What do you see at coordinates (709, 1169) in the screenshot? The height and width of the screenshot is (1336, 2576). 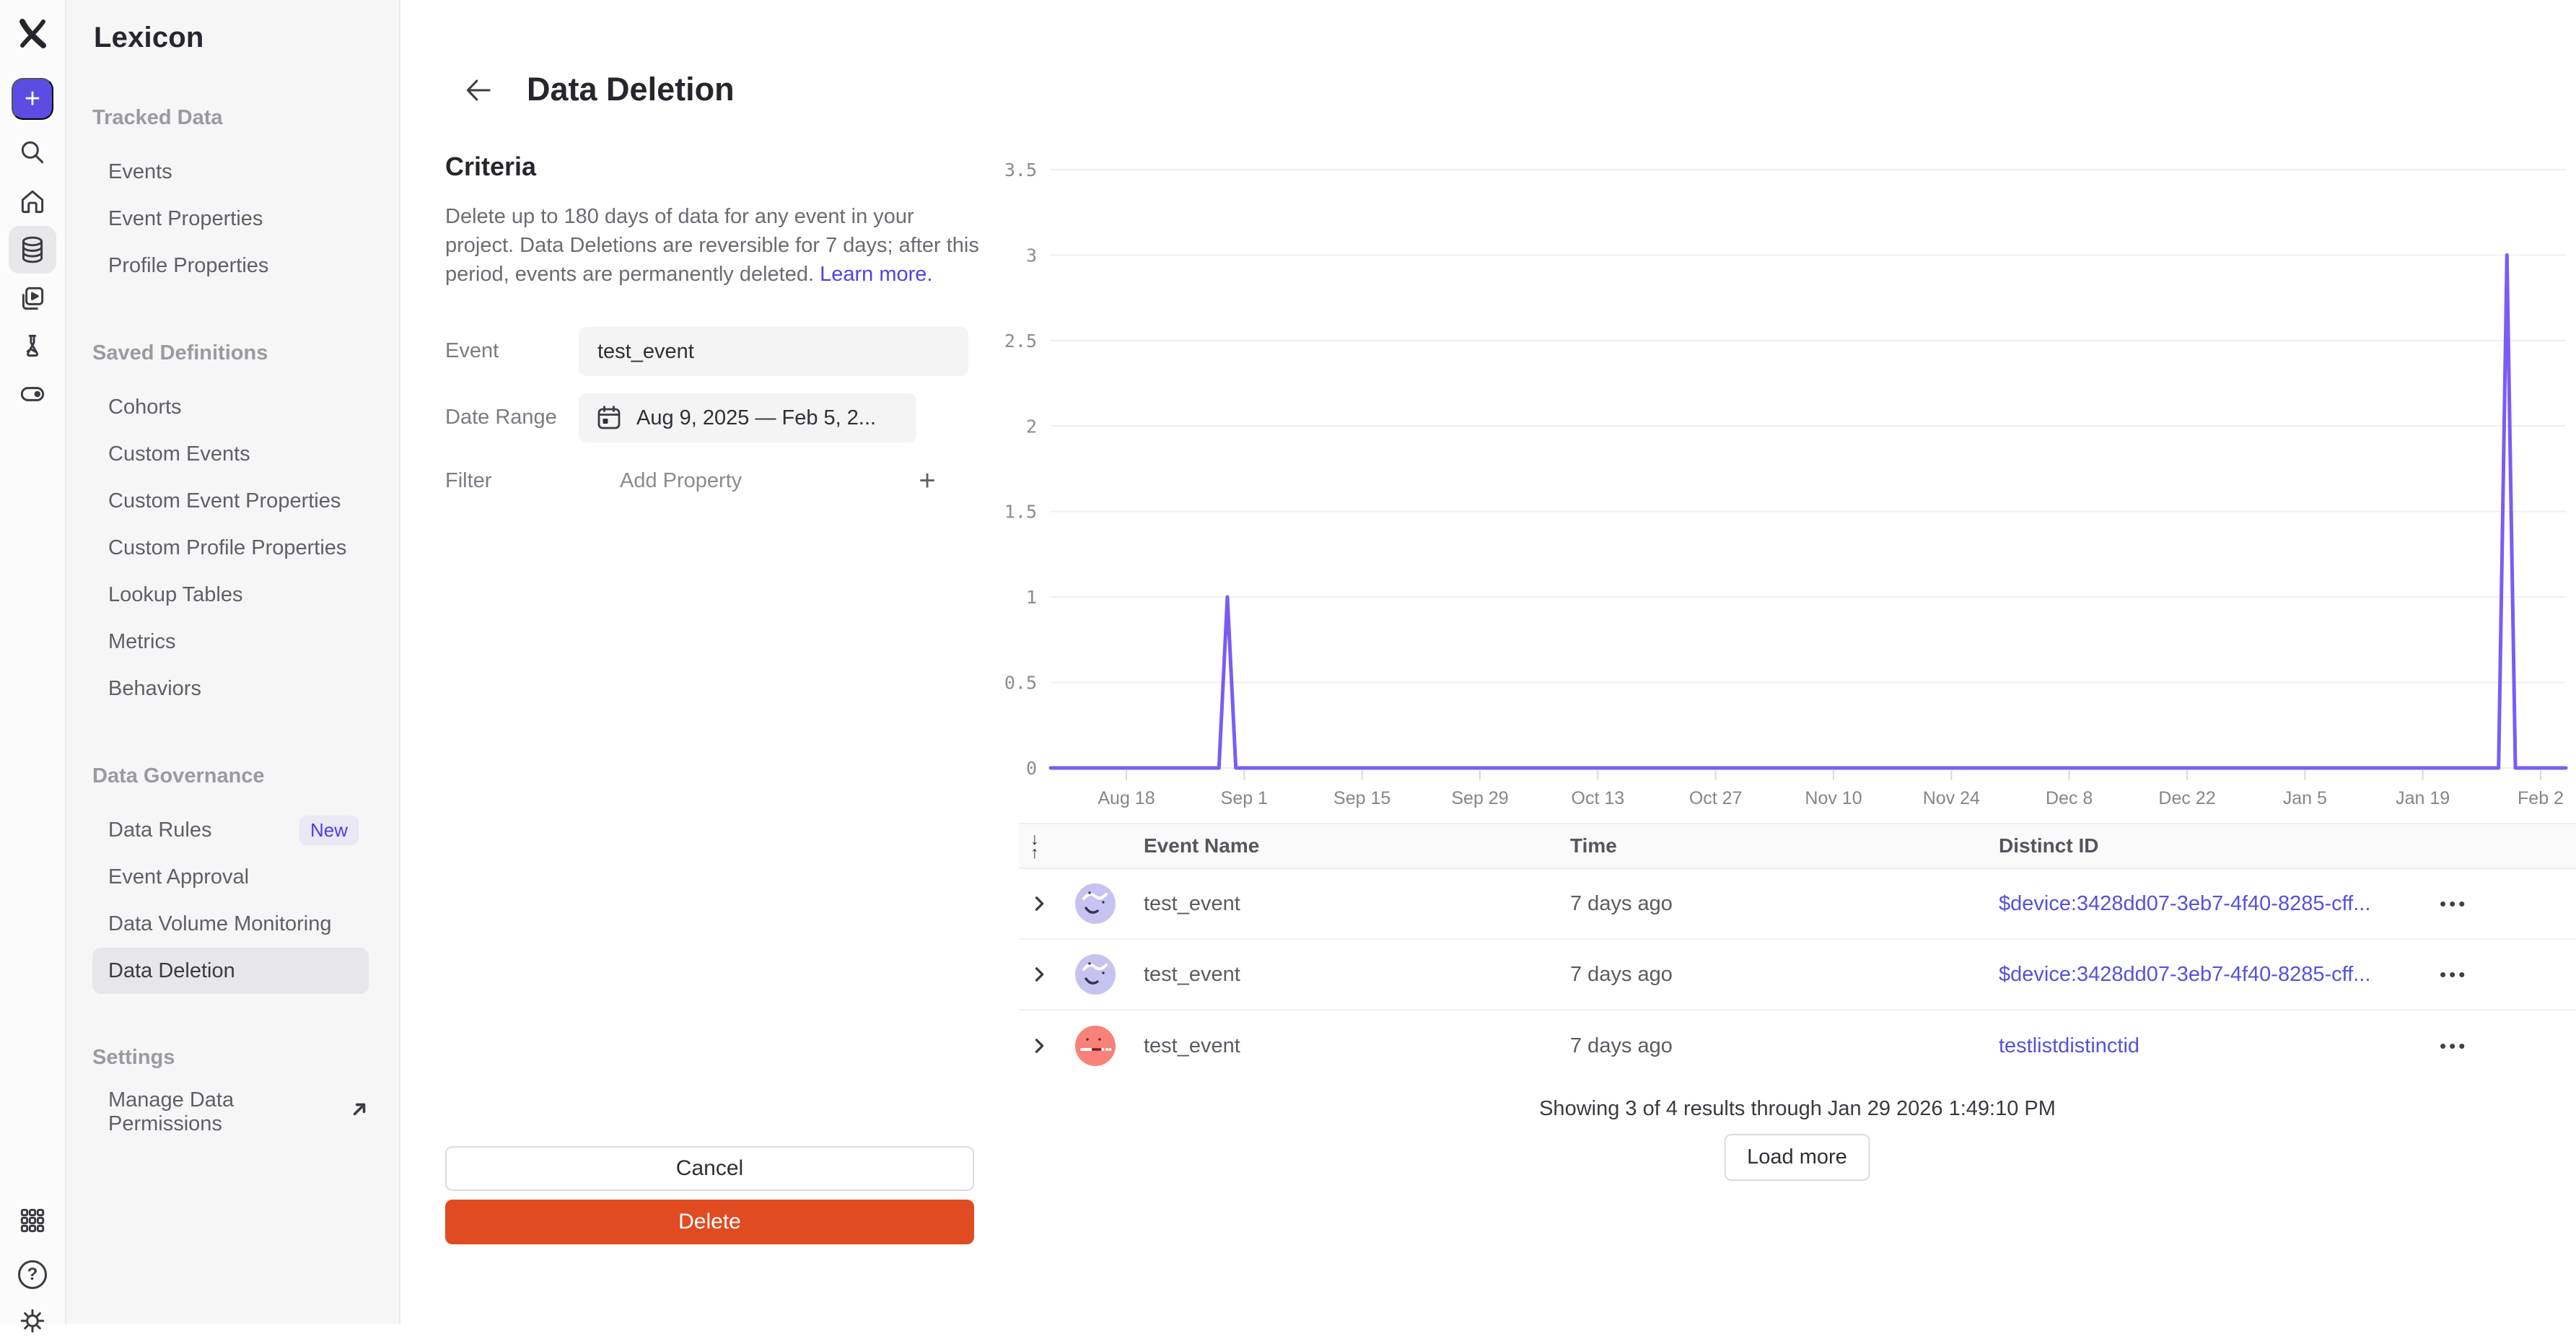 I see `cancel-button: Cancel` at bounding box center [709, 1169].